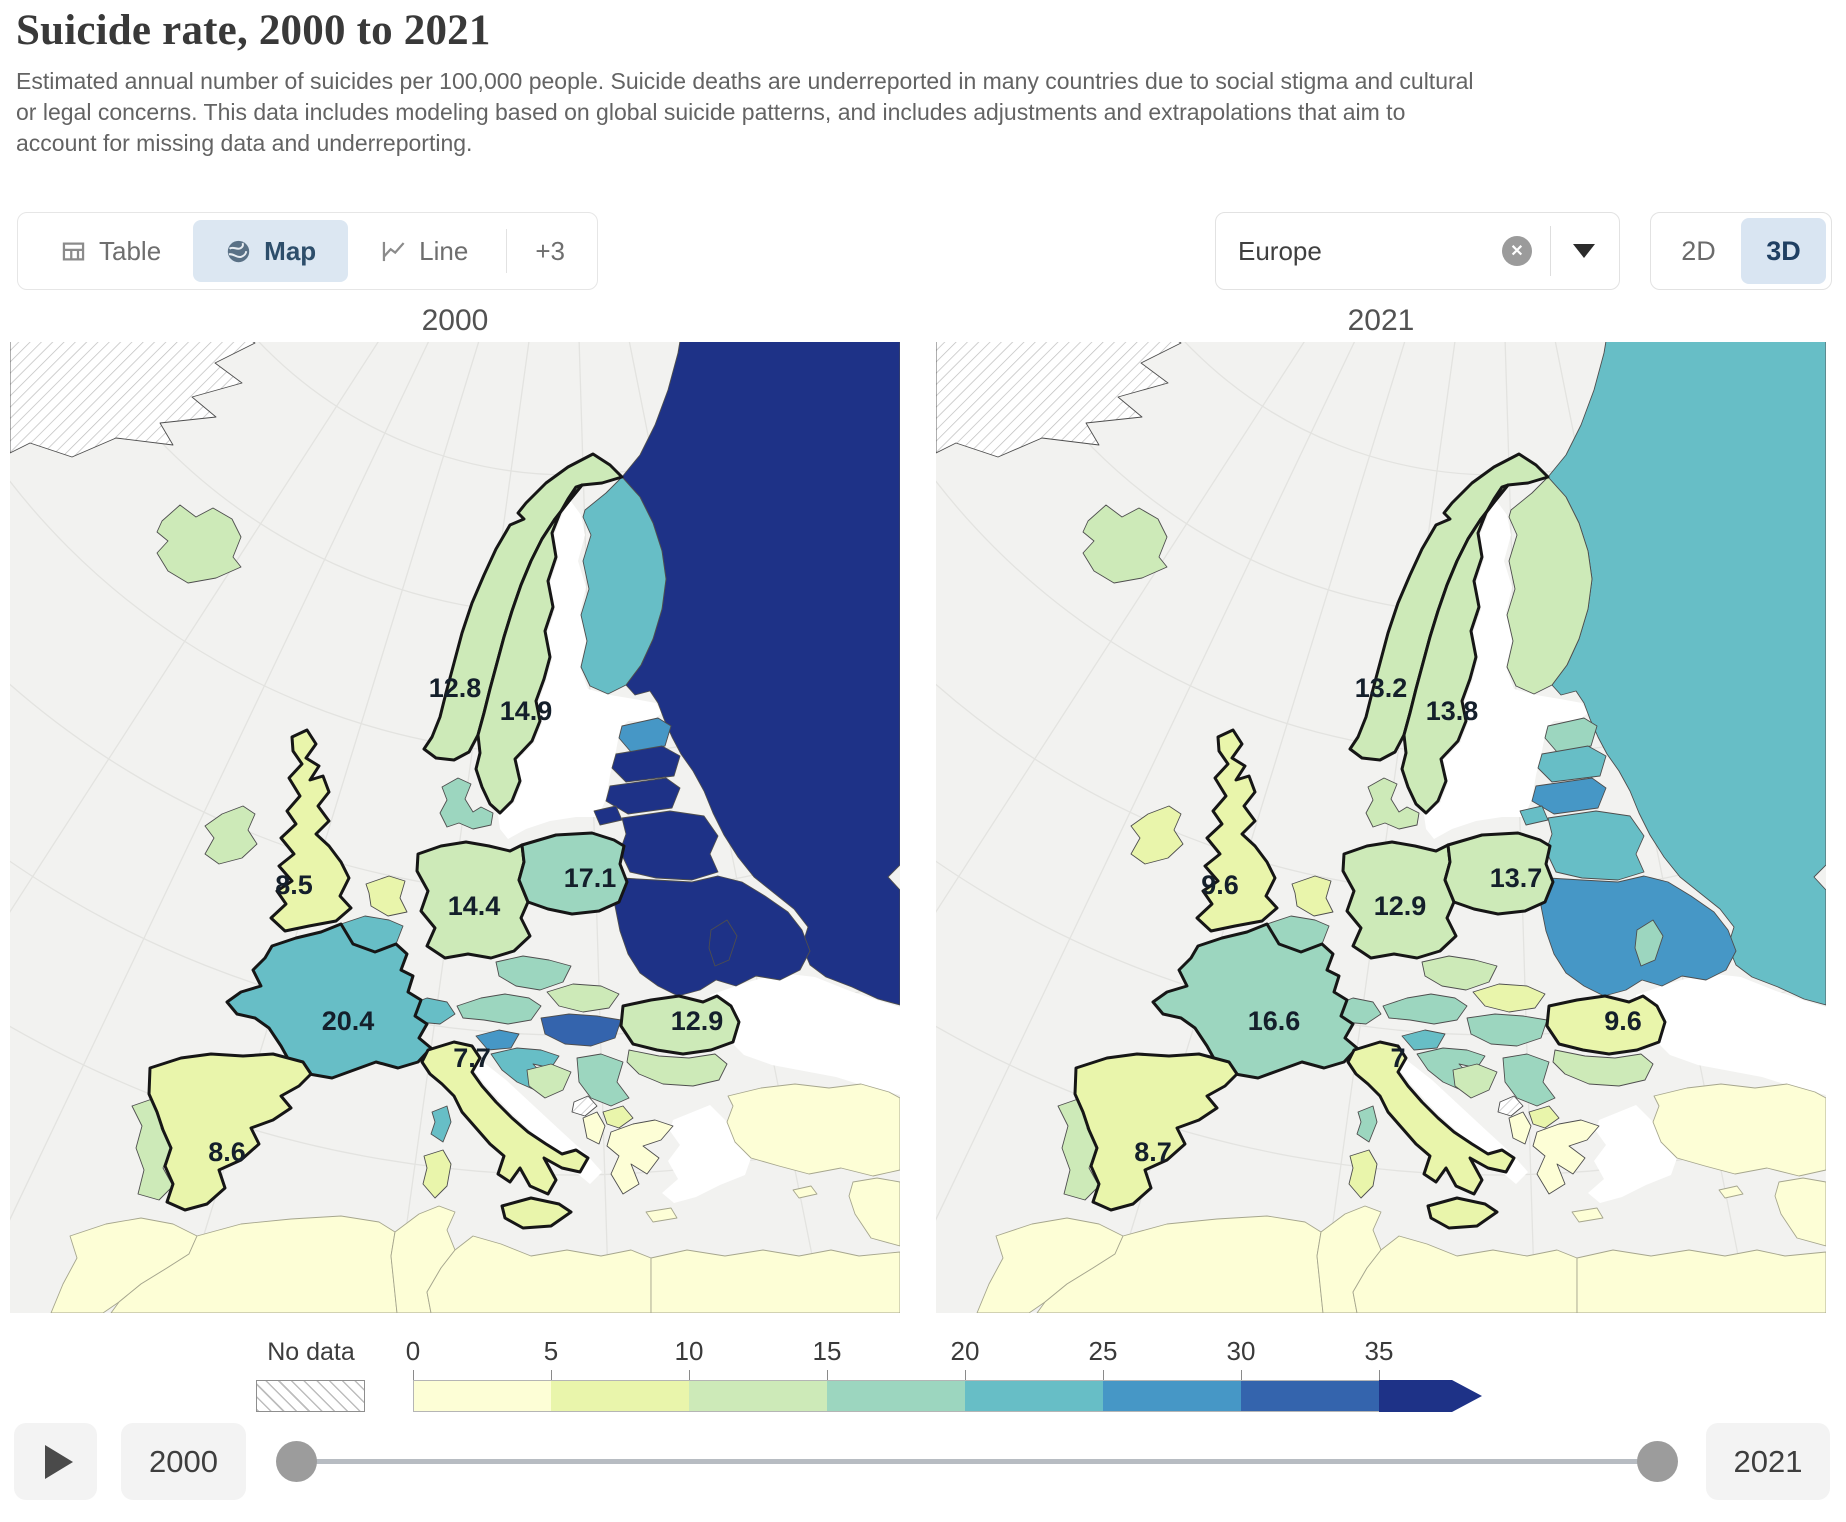  What do you see at coordinates (310, 1396) in the screenshot?
I see `legend-no-data-swatch` at bounding box center [310, 1396].